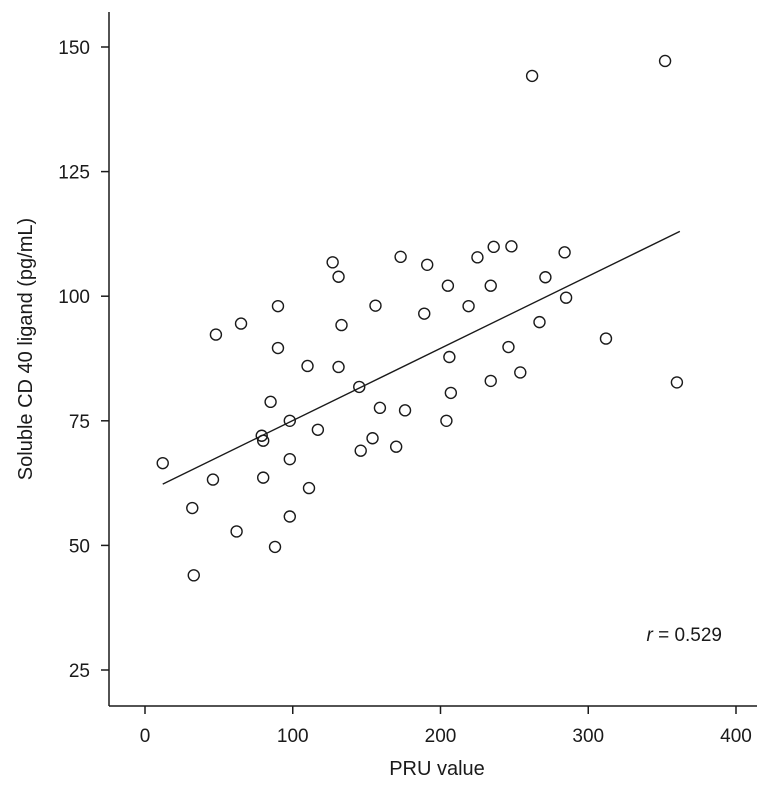 The image size is (780, 786). Describe the element at coordinates (687, 635) in the screenshot. I see `correlation-value: = 0.529` at that location.